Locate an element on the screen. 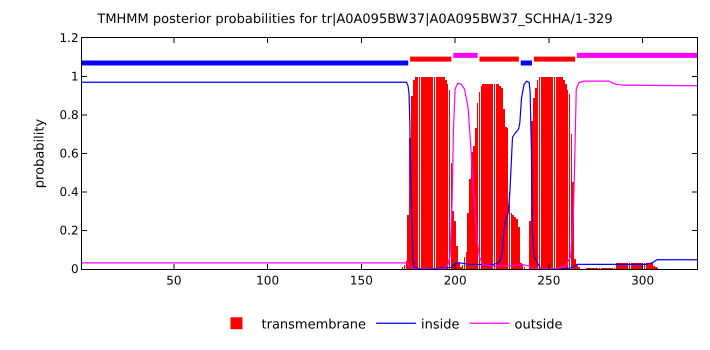 The width and height of the screenshot is (710, 350). x-tick-label: 100 is located at coordinates (268, 280).